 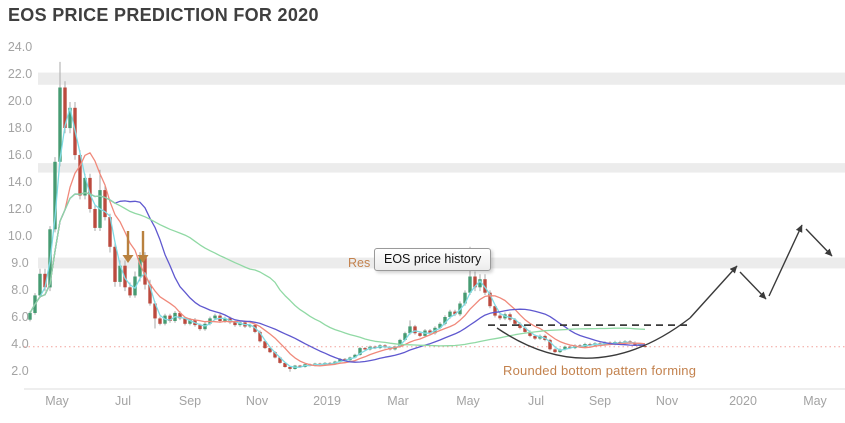 What do you see at coordinates (743, 401) in the screenshot?
I see `x-tick-label: 2020` at bounding box center [743, 401].